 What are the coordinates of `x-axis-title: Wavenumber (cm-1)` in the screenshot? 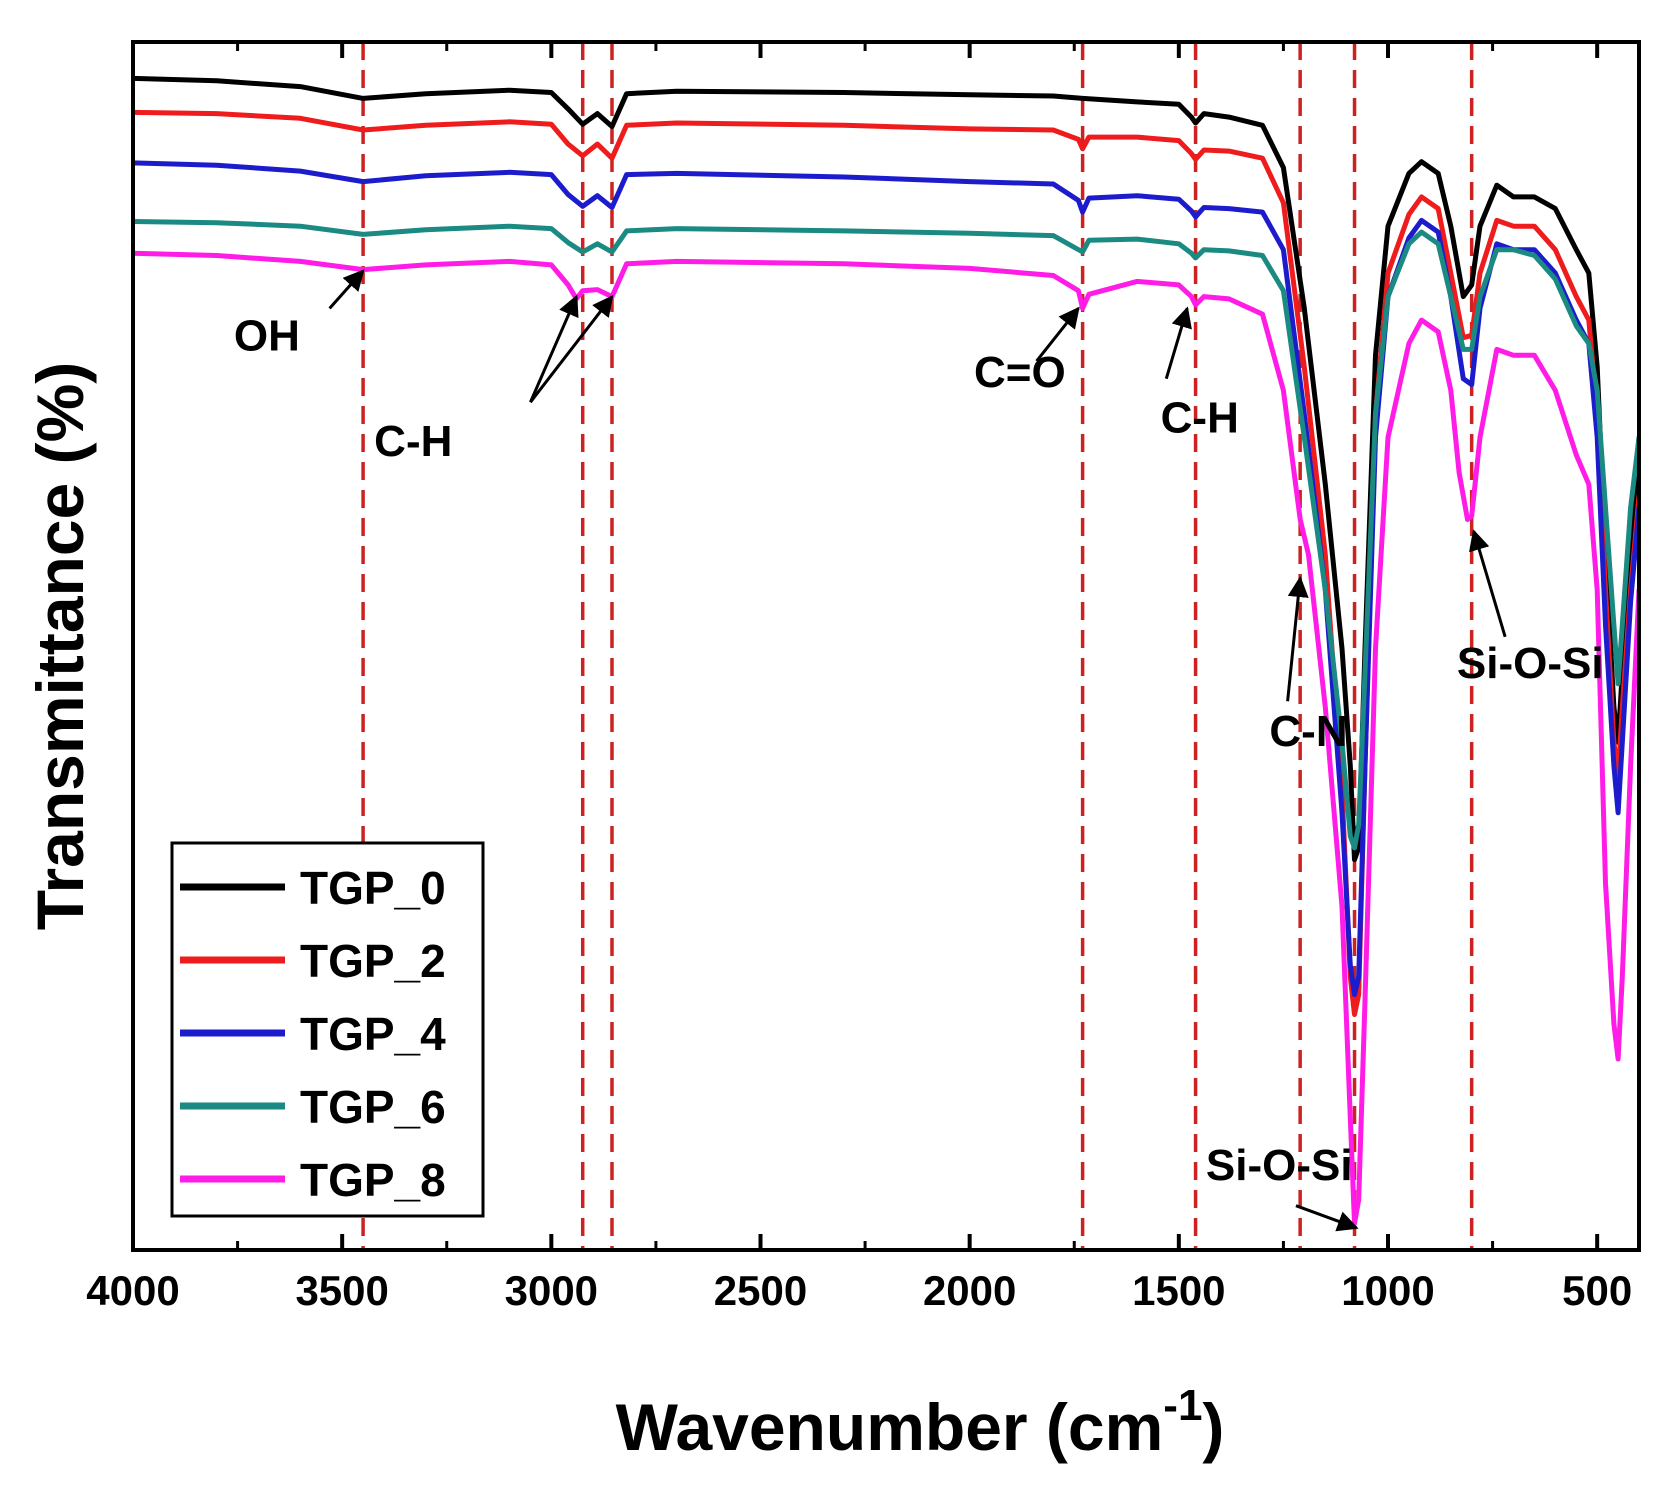 It's located at (920, 1422).